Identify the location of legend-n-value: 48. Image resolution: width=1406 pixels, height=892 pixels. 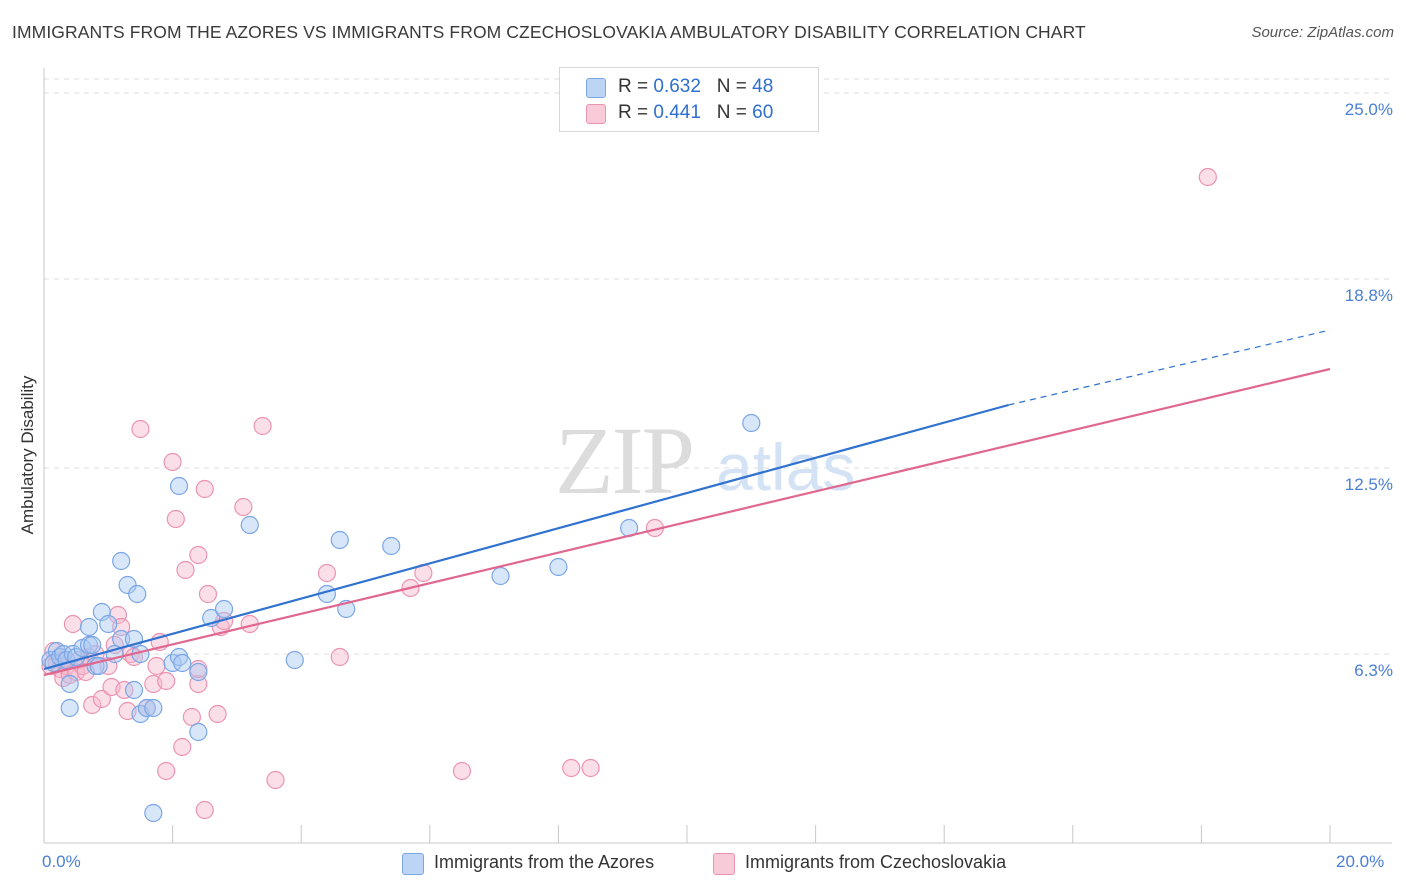
(763, 86).